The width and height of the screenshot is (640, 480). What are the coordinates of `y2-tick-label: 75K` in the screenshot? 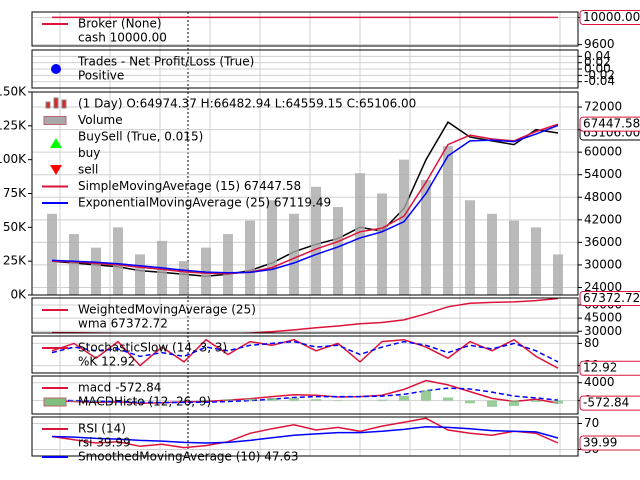 It's located at (15, 193).